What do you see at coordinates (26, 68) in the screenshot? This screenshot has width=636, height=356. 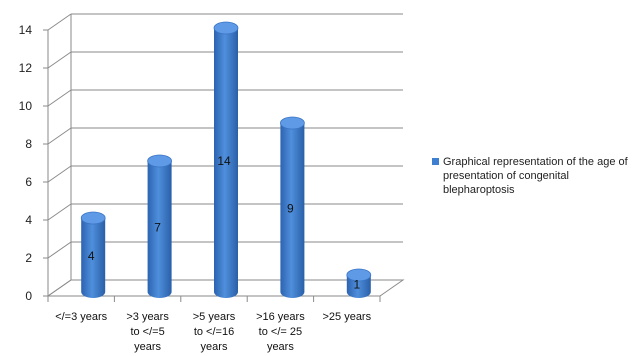 I see `y-tick-label: 12` at bounding box center [26, 68].